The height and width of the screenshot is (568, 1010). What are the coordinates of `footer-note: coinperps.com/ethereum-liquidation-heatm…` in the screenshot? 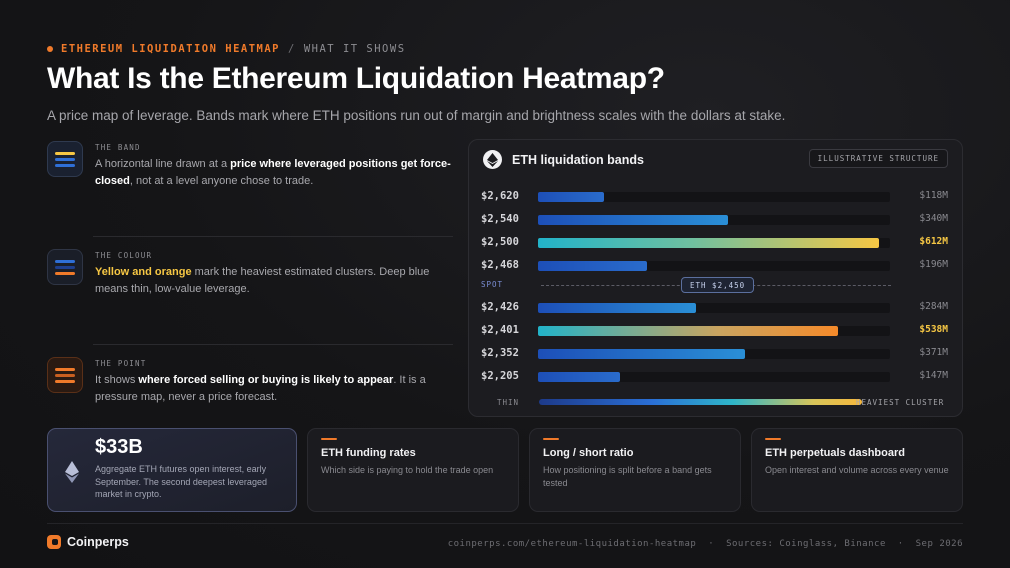 It's located at (705, 544).